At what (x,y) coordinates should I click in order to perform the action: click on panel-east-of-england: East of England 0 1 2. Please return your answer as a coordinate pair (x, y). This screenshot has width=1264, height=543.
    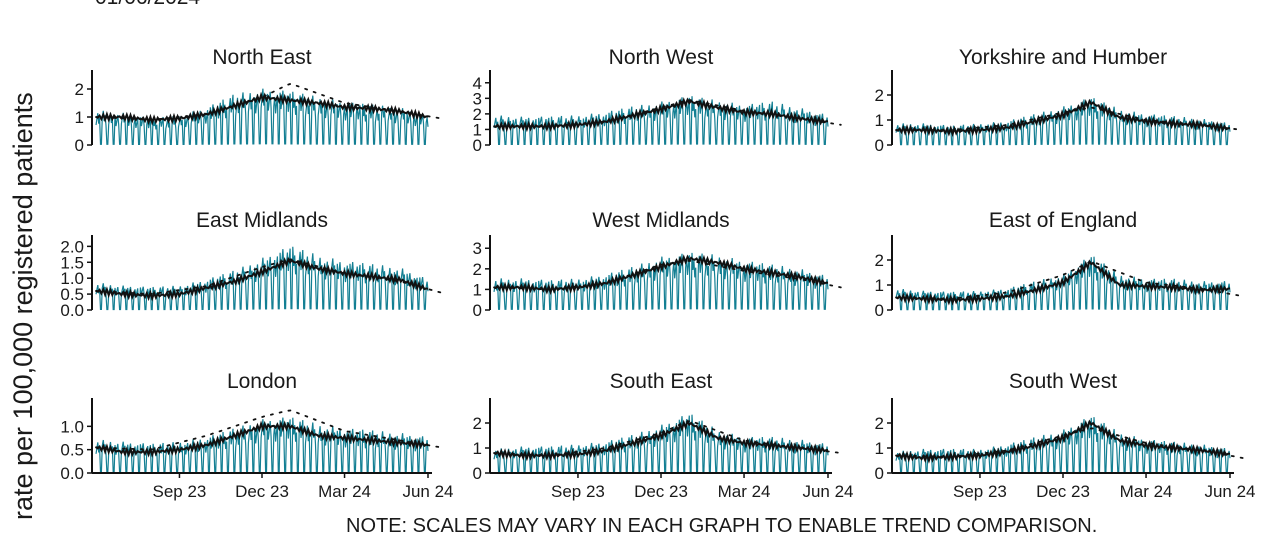
    Looking at the image, I should click on (1059, 264).